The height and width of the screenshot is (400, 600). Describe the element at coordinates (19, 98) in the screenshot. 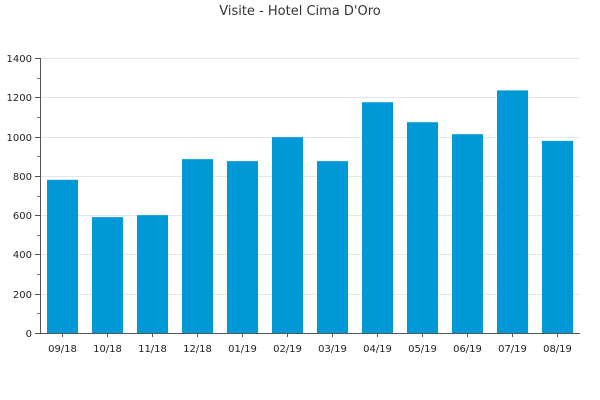

I see `y-tick-label: 1200` at that location.